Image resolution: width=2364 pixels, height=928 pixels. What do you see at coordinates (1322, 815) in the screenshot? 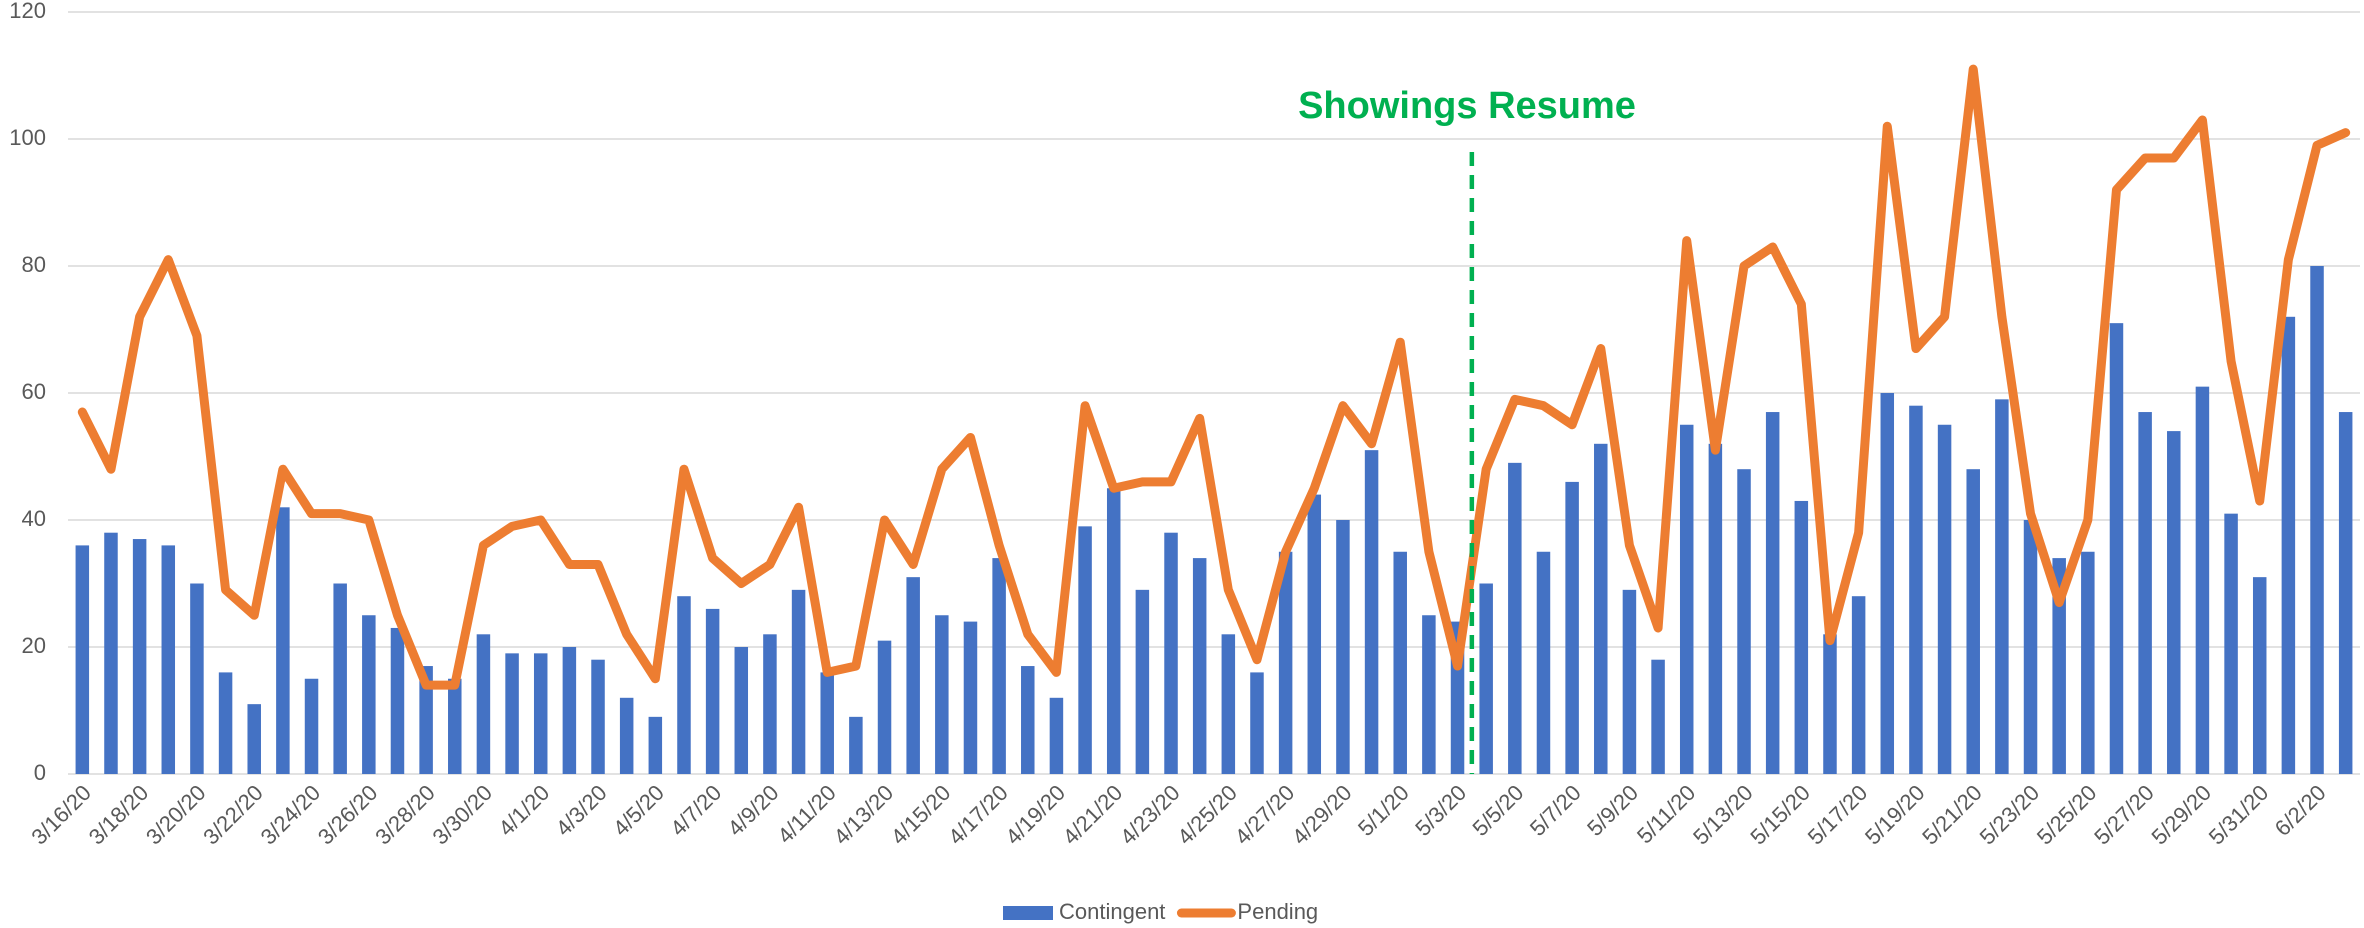
I see `x-tick-label: 4/29/20` at bounding box center [1322, 815].